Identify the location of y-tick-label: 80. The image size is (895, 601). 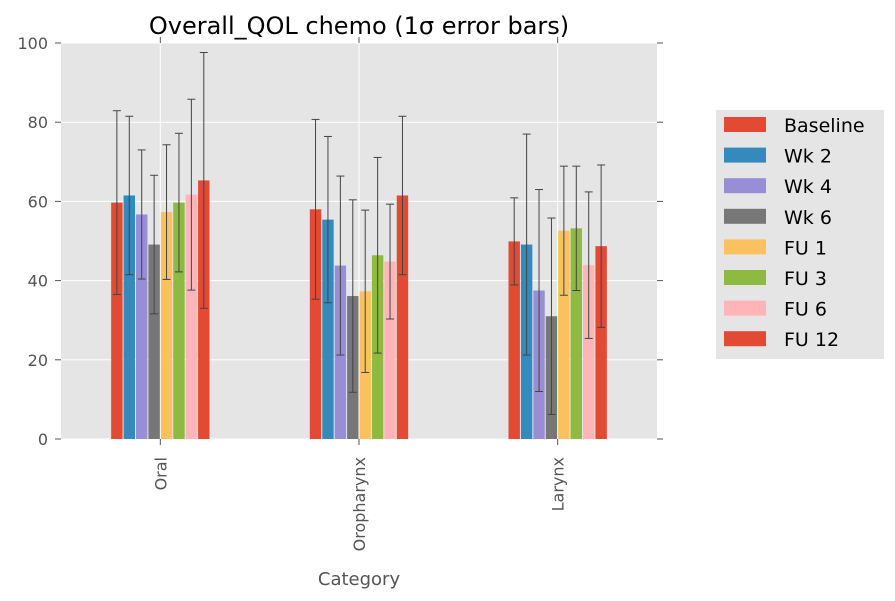
(38, 122).